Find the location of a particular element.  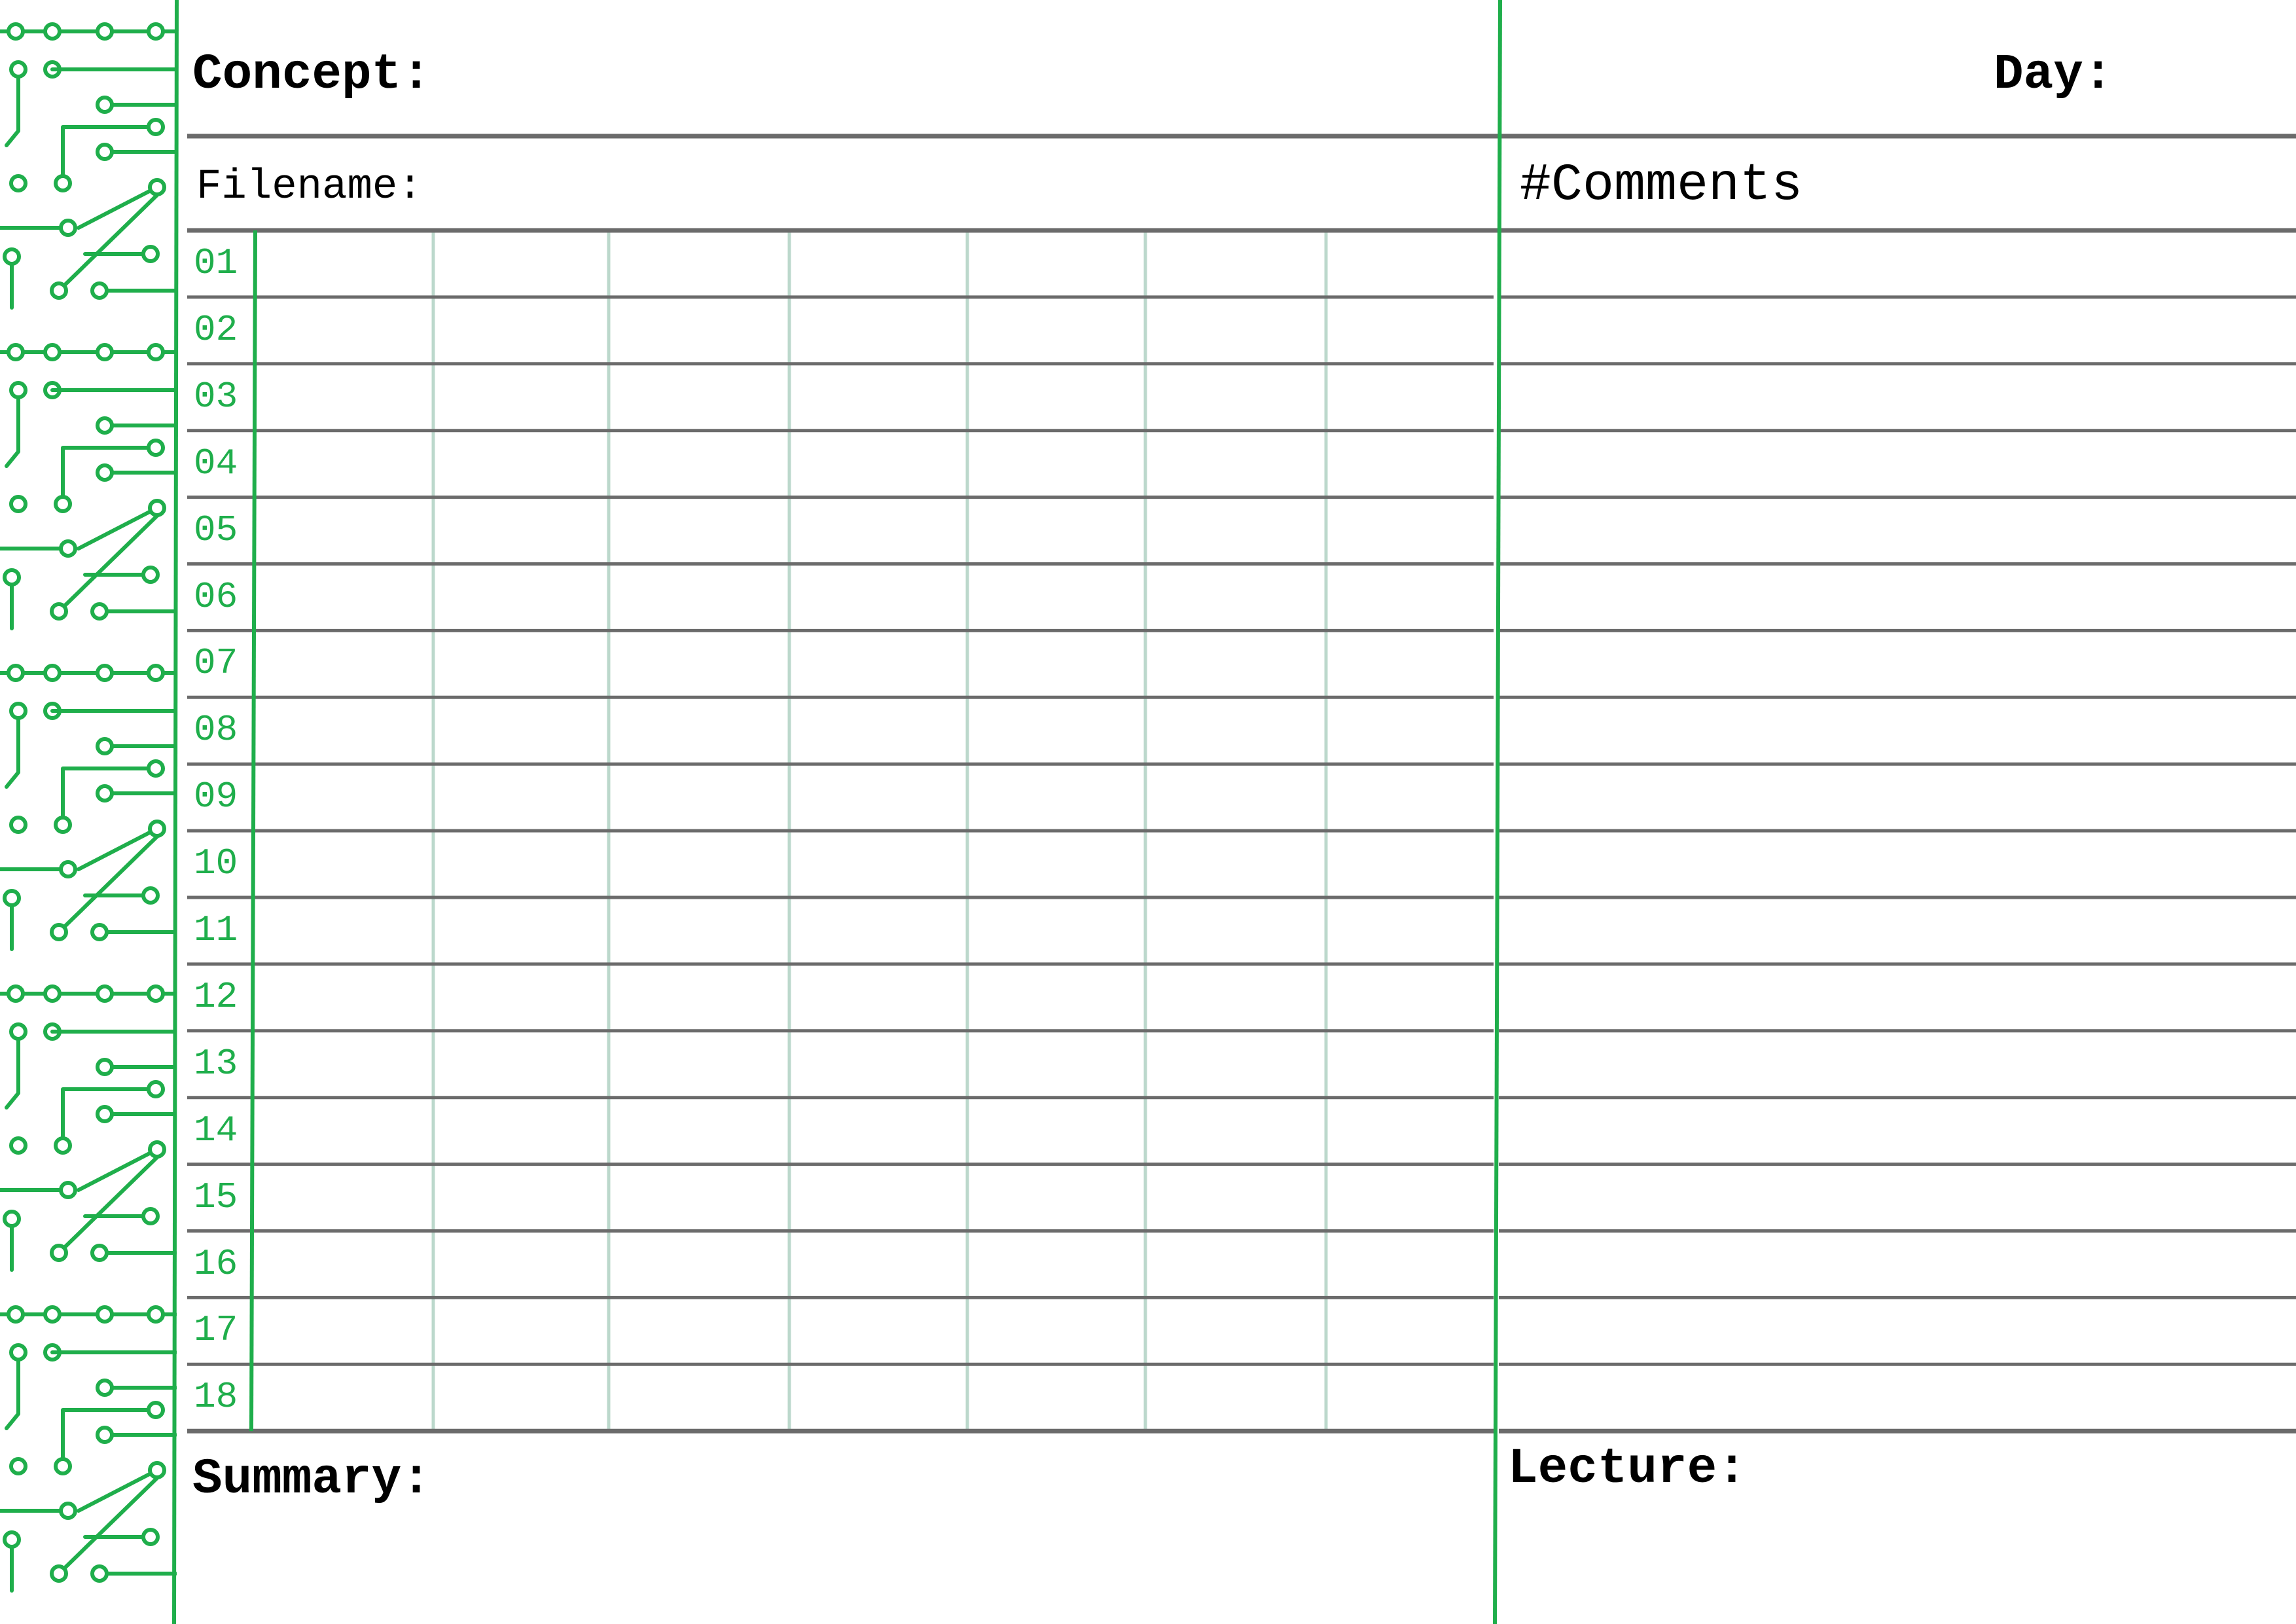

concept-label: Concept: is located at coordinates (311, 74).